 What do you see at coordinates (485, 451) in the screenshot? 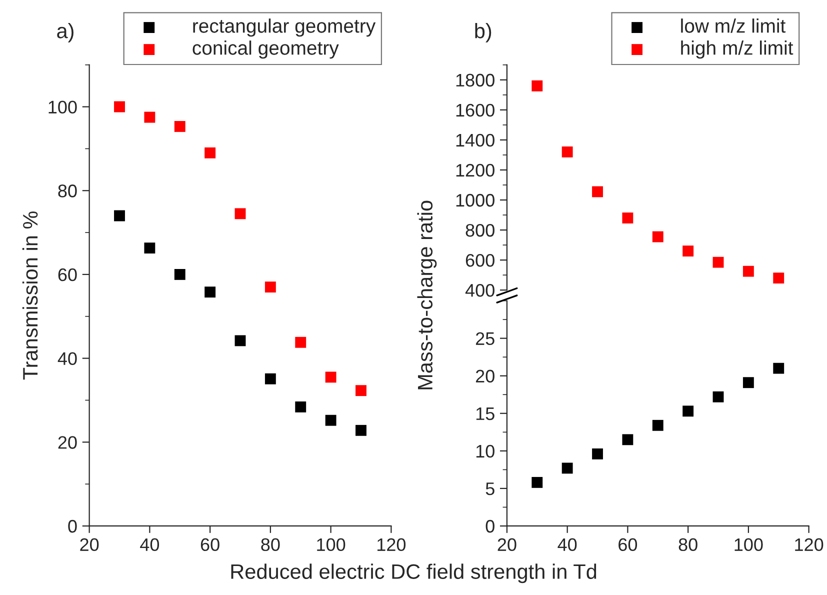
I see `y-tick-label: 10` at bounding box center [485, 451].